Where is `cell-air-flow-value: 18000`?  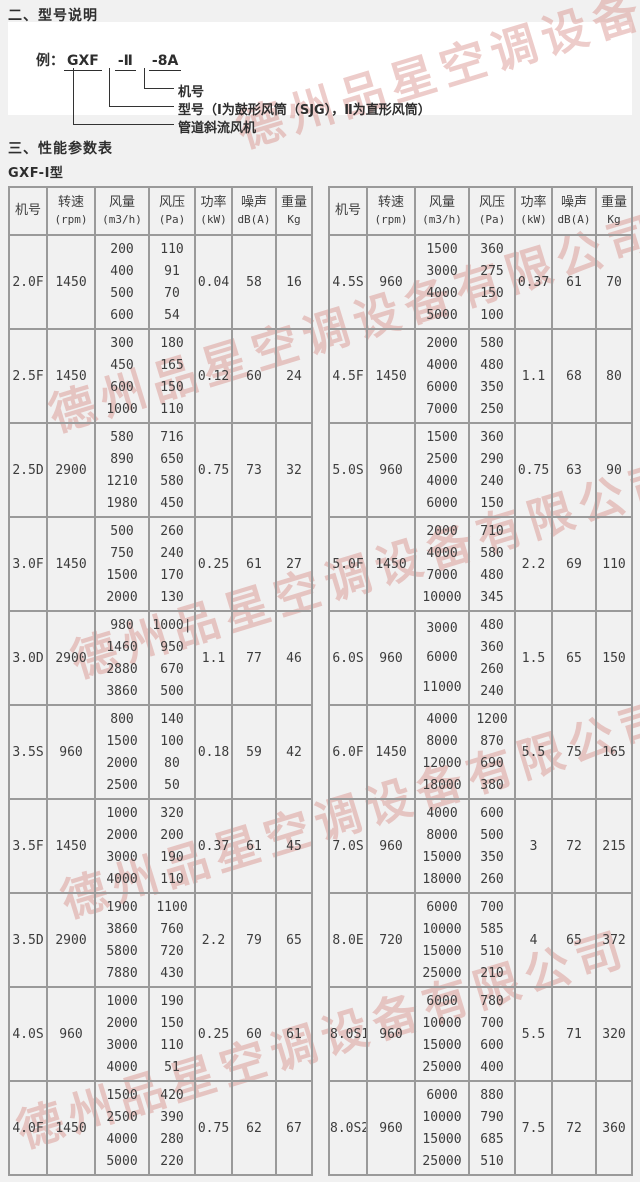 cell-air-flow-value: 18000 is located at coordinates (442, 879).